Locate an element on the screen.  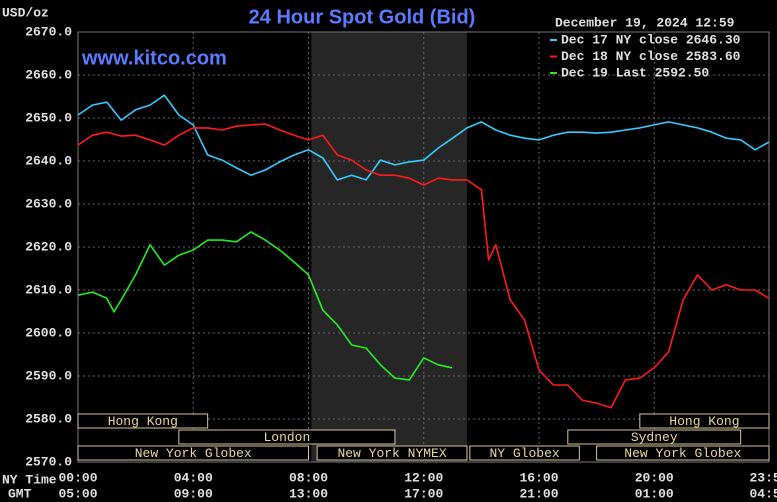
watermark: www.kitco.com is located at coordinates (154, 58).